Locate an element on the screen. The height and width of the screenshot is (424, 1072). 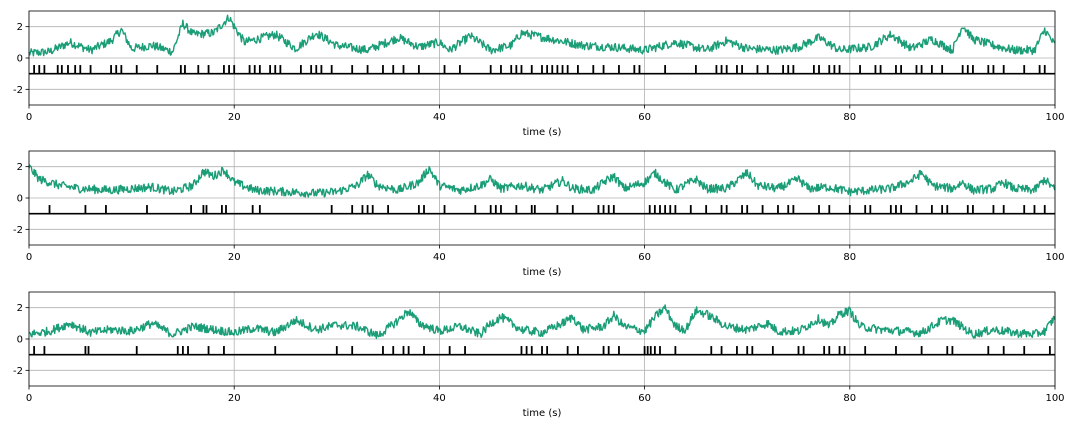
panel-1-trace-line is located at coordinates (542, 35).